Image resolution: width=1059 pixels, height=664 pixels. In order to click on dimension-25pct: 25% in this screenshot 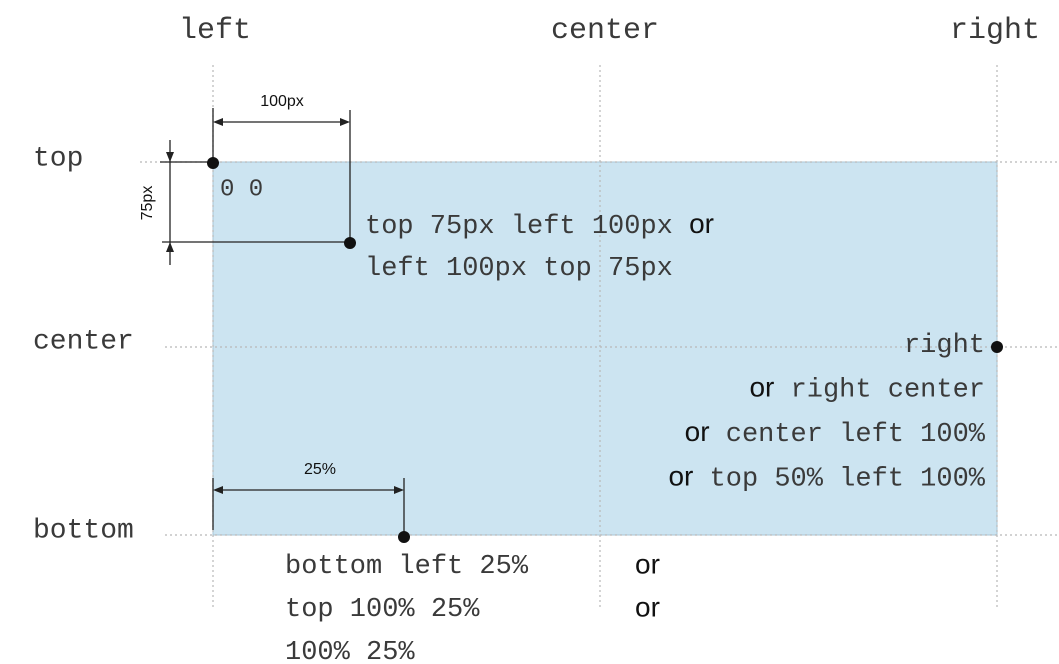, I will do `click(308, 499)`.